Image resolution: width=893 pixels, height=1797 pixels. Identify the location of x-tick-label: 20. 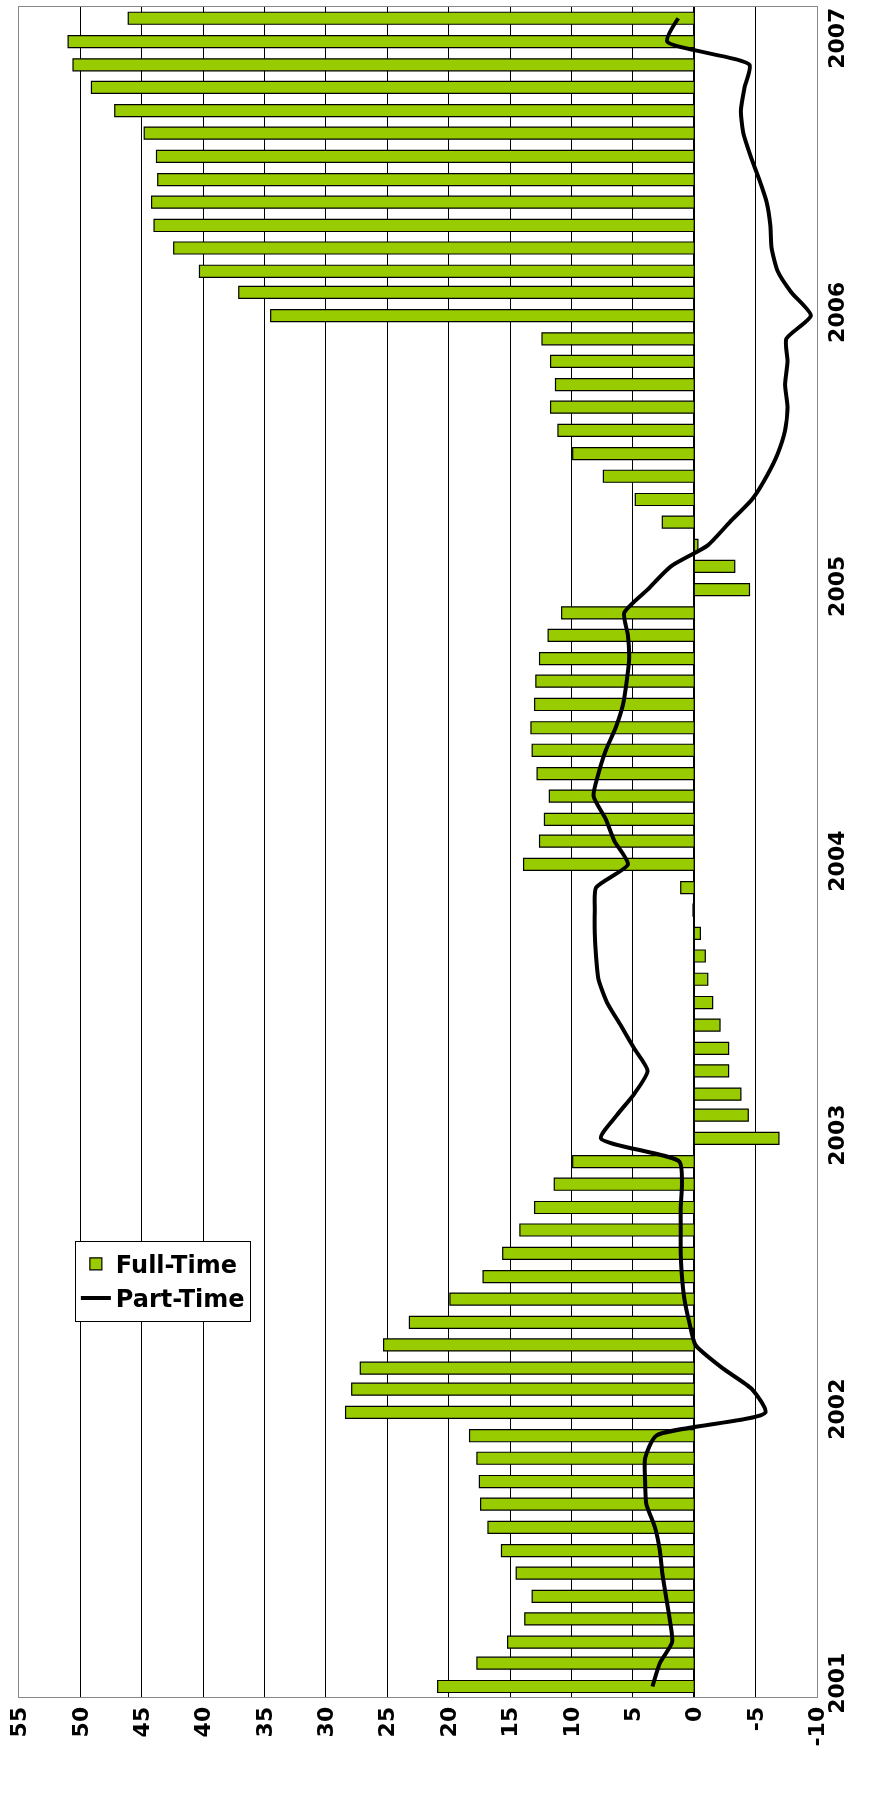
(448, 1722).